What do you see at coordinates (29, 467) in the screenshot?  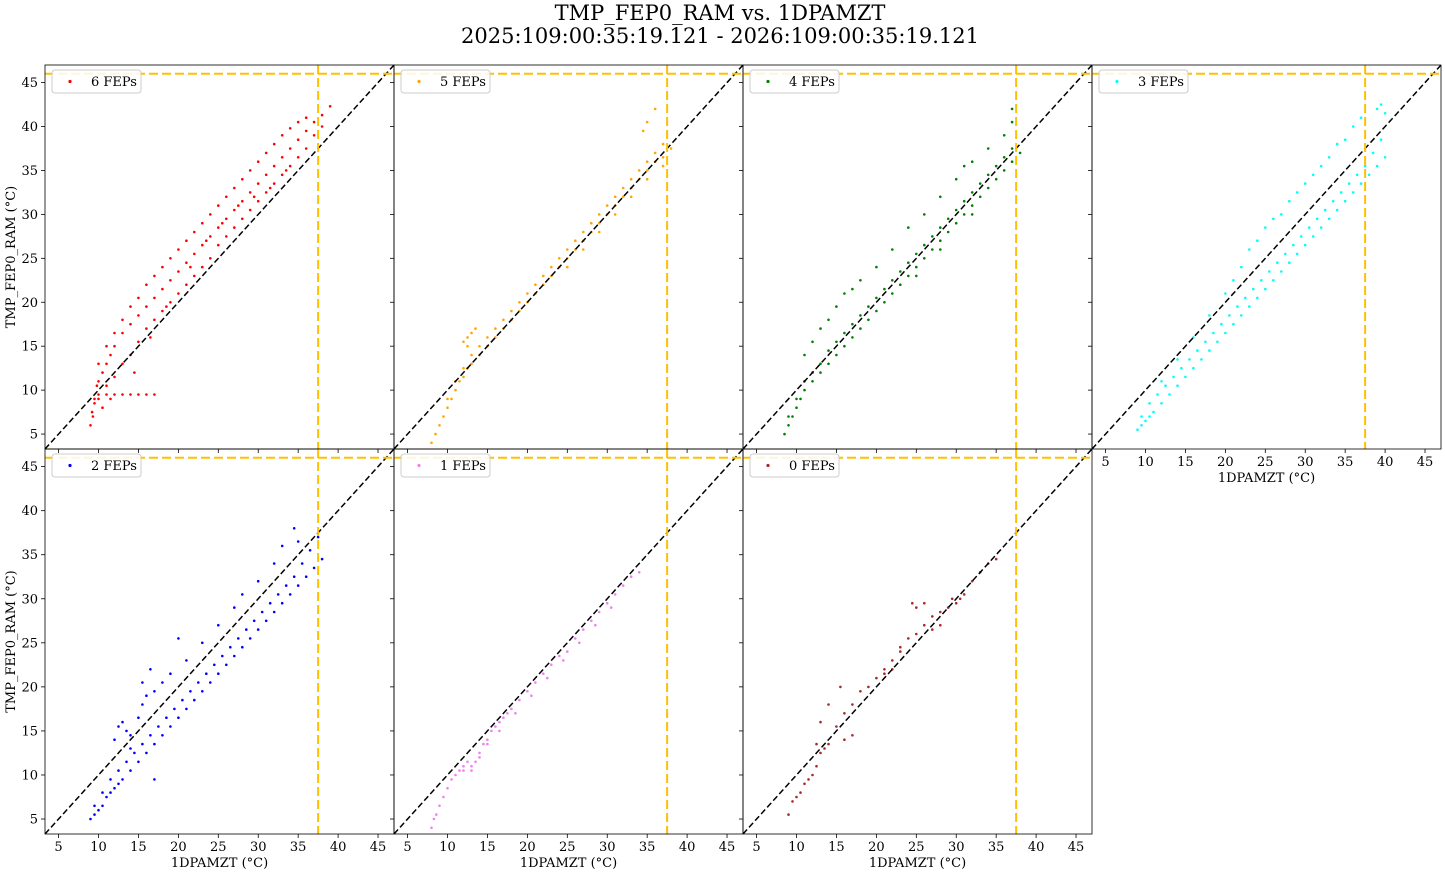 I see `y-tick-label: 45` at bounding box center [29, 467].